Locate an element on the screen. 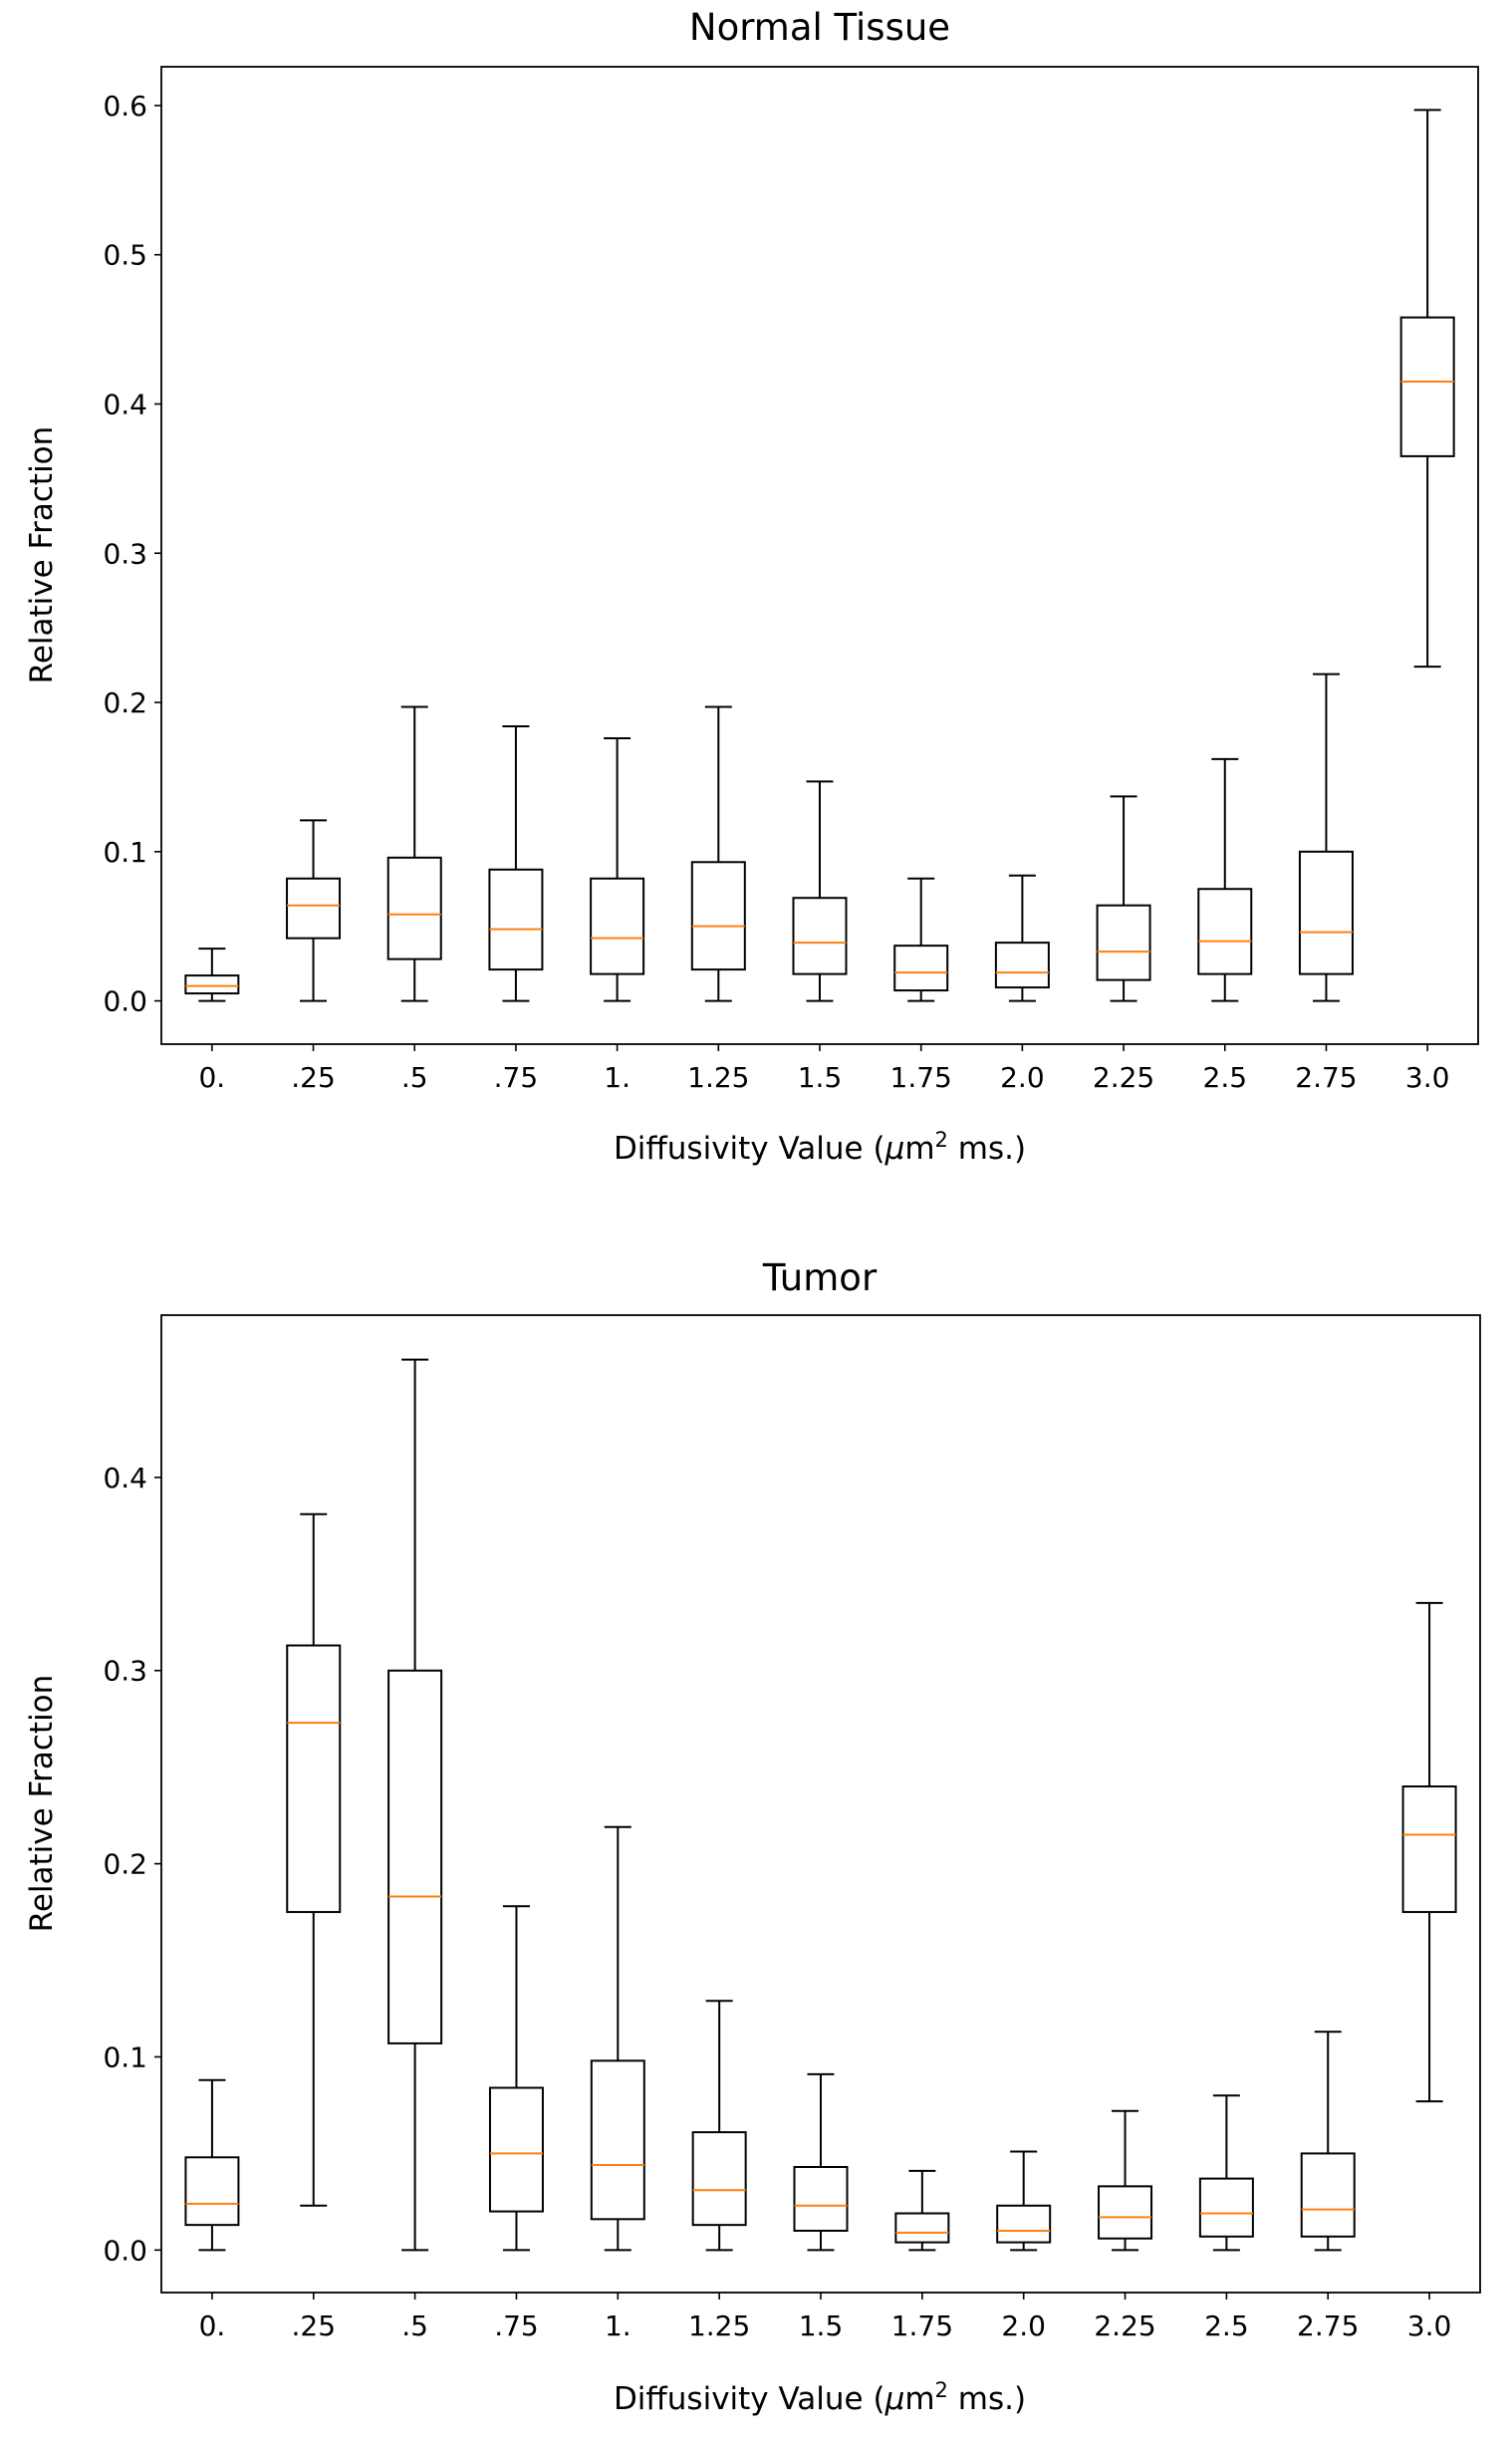  chart-title: Normal Tissue is located at coordinates (819, 27).